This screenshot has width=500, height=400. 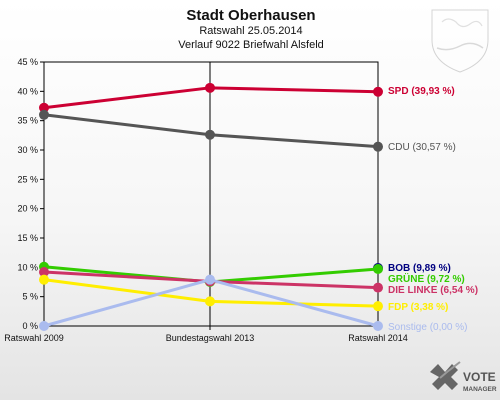 I want to click on series-end-label: BOB (9,89 %), so click(x=419, y=268).